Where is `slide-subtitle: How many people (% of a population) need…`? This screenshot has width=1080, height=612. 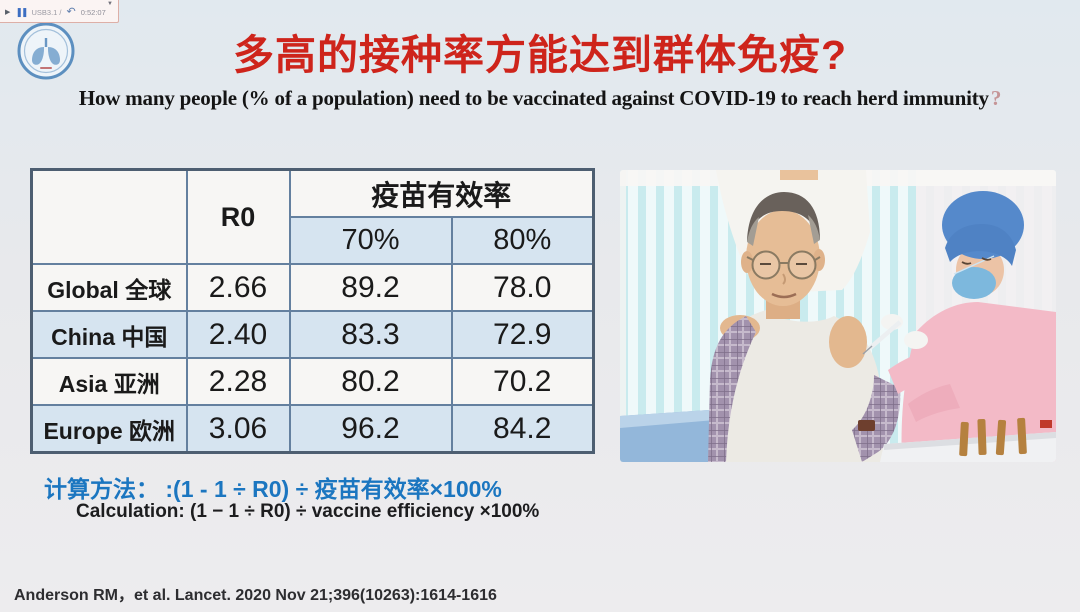
slide-subtitle: How many people (% of a population) need… is located at coordinates (540, 98).